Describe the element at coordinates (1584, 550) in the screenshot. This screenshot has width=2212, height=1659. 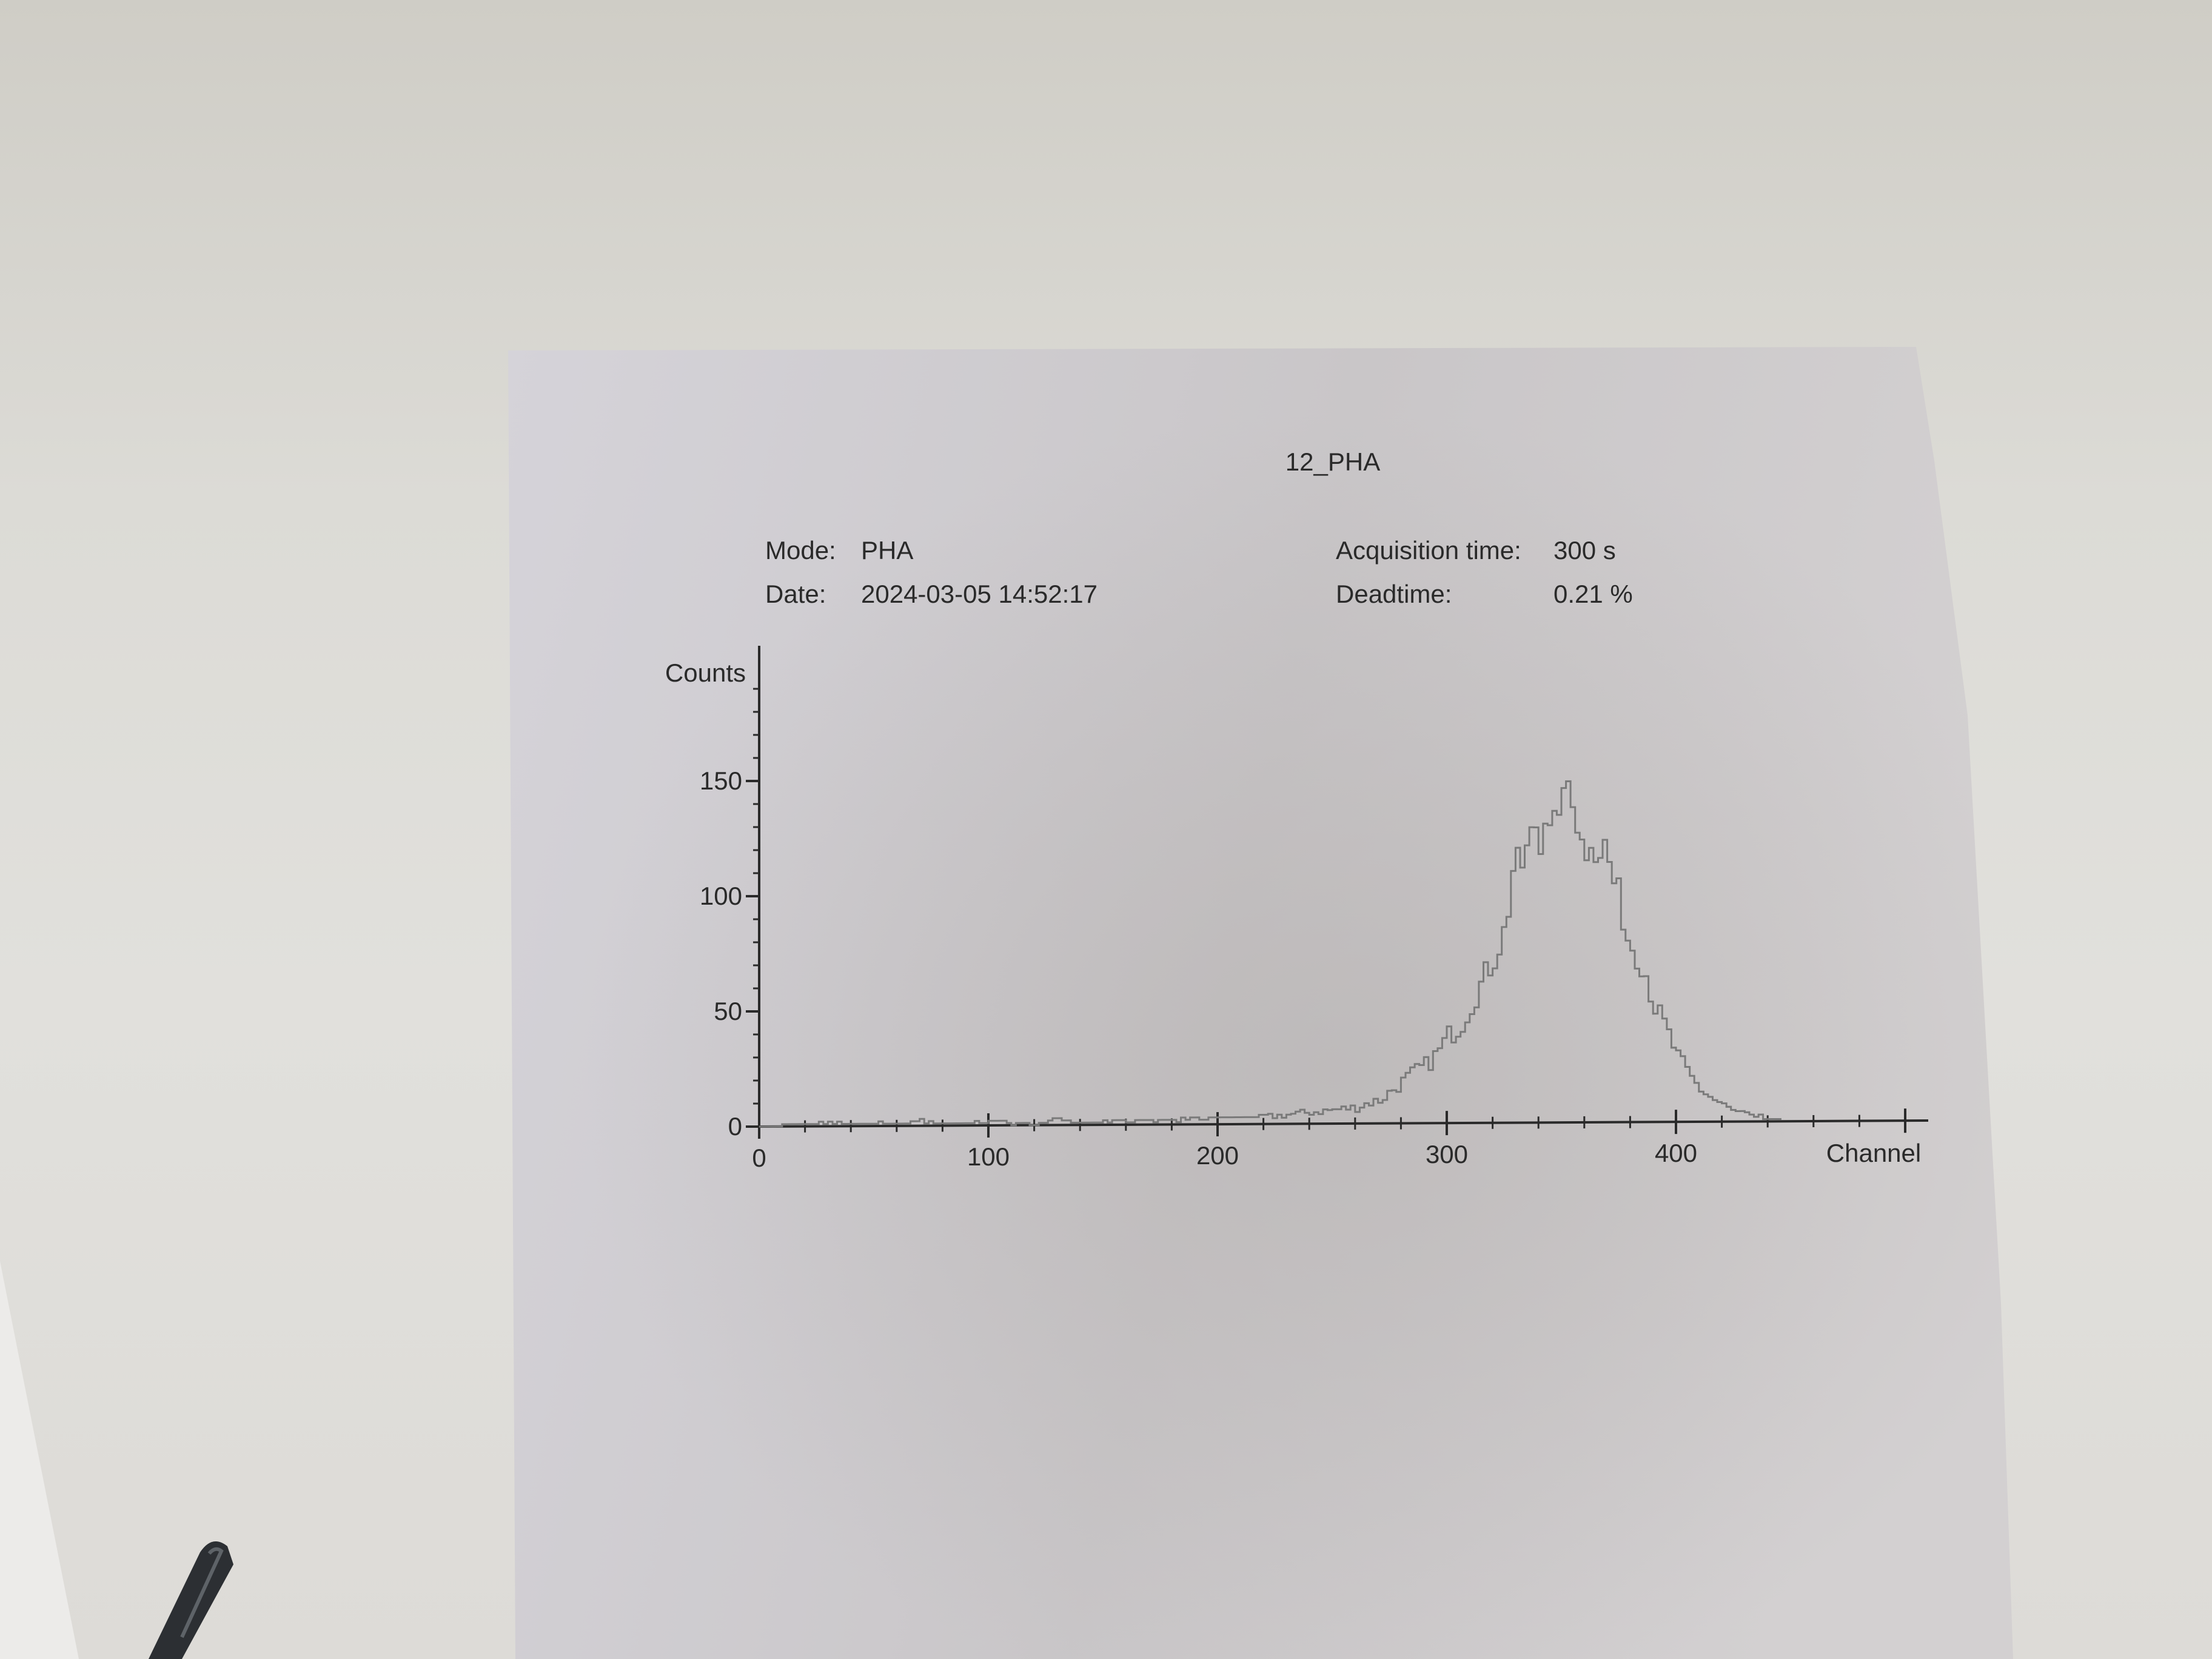
I see `acquisition-time-value: 300 s` at that location.